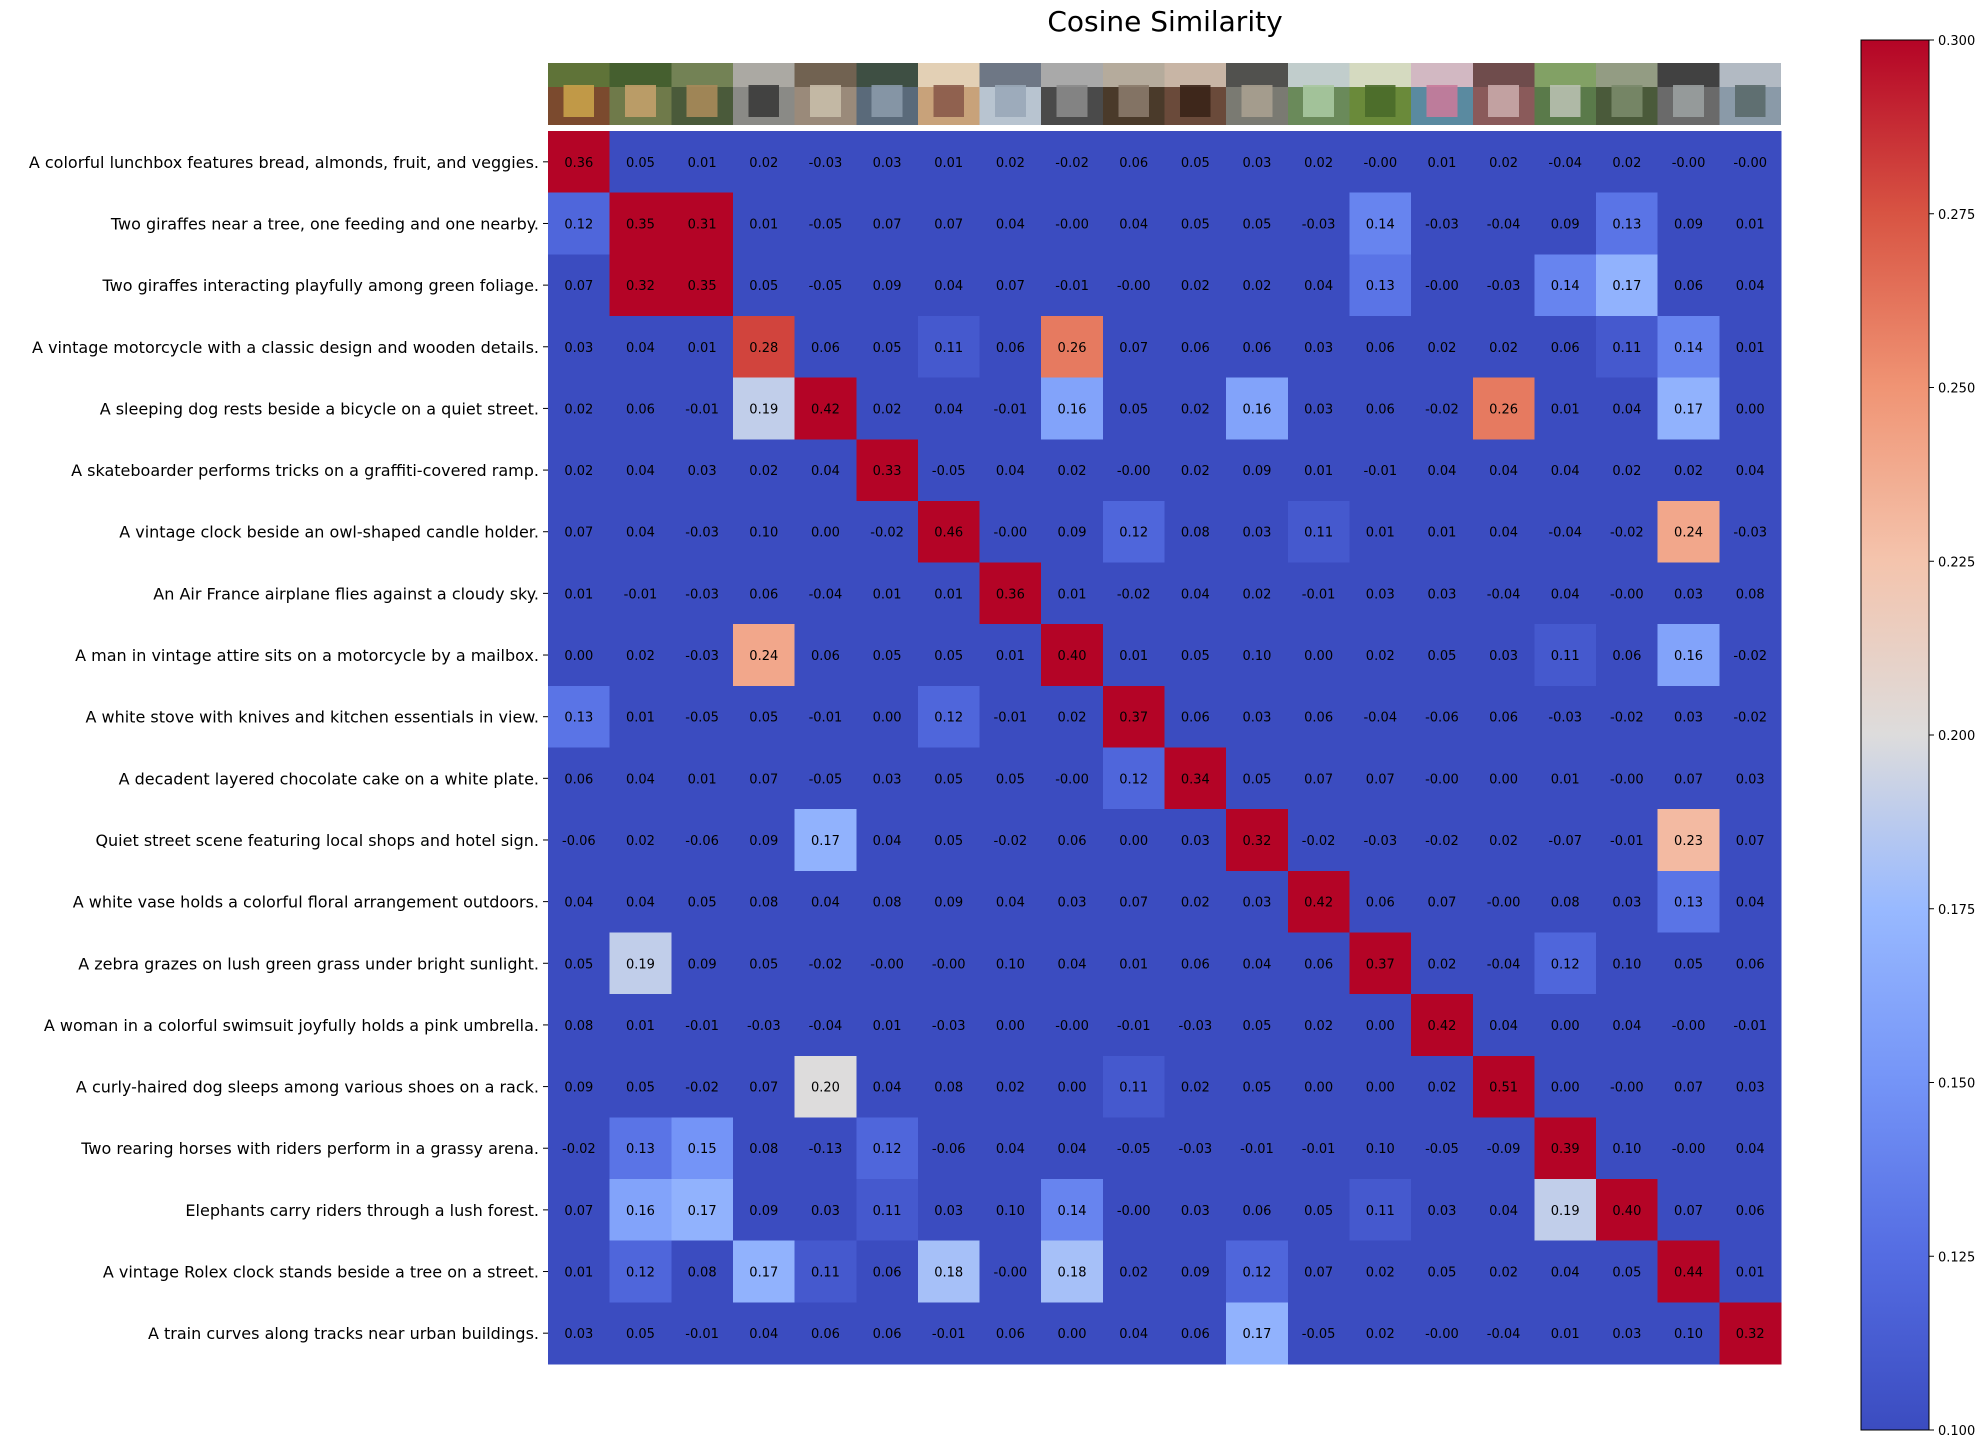  Describe the element at coordinates (640, 1149) in the screenshot. I see `cell-value-label: 0.13` at that location.